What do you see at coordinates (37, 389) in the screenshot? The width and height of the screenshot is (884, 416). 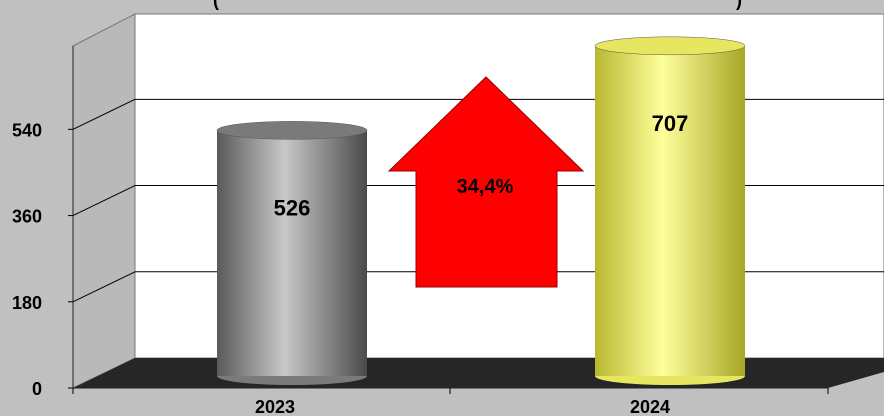 I see `y-tick-label: 0` at bounding box center [37, 389].